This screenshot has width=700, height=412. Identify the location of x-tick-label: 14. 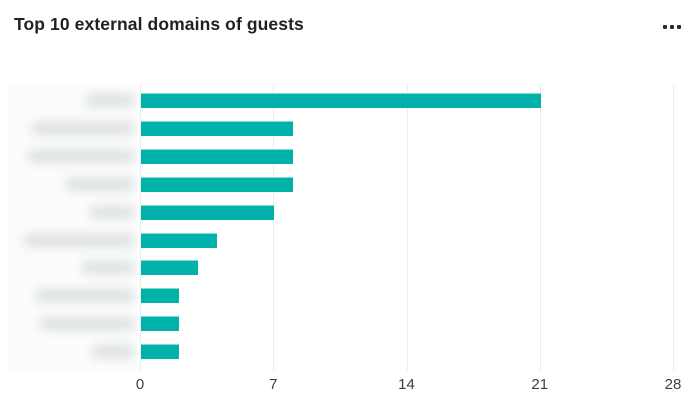
(406, 384).